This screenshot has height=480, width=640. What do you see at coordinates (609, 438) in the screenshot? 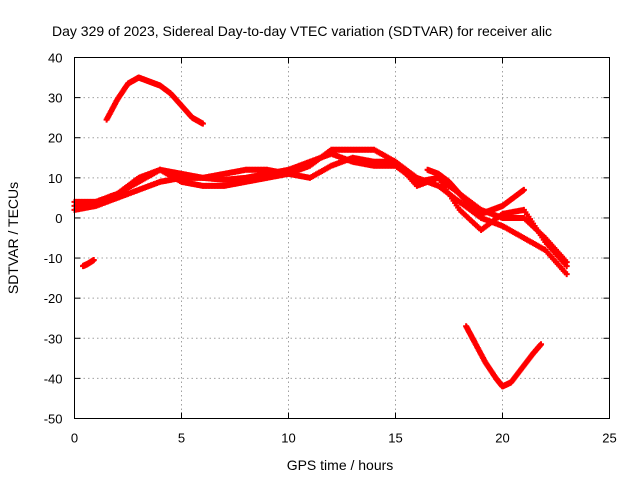
I see `x-tick-label: 25` at bounding box center [609, 438].